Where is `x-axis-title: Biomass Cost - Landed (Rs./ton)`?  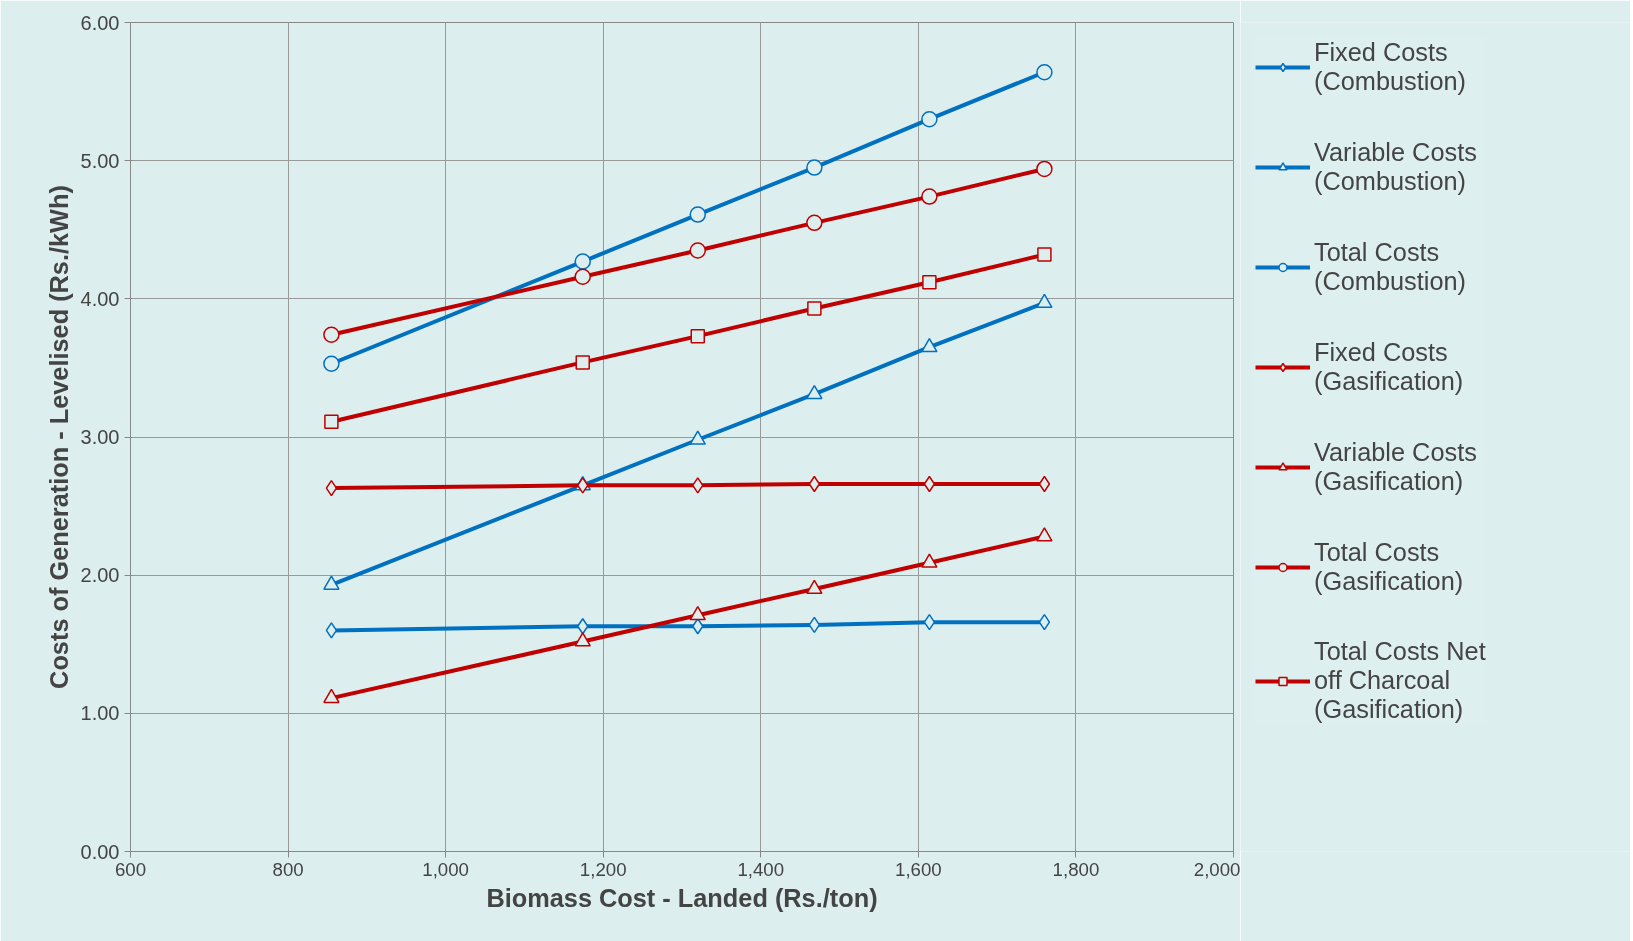
x-axis-title: Biomass Cost - Landed (Rs./ton) is located at coordinates (682, 897).